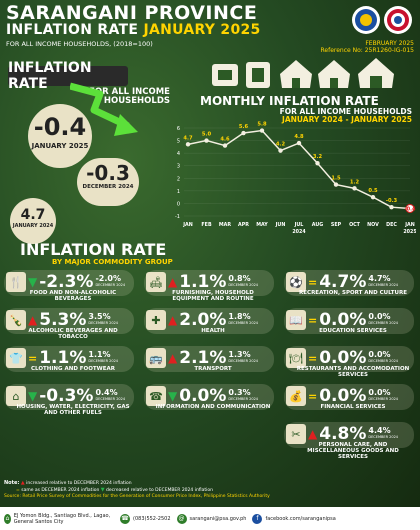  What do you see at coordinates (99, 316) in the screenshot?
I see `prev-value: 3.5%` at bounding box center [99, 316].